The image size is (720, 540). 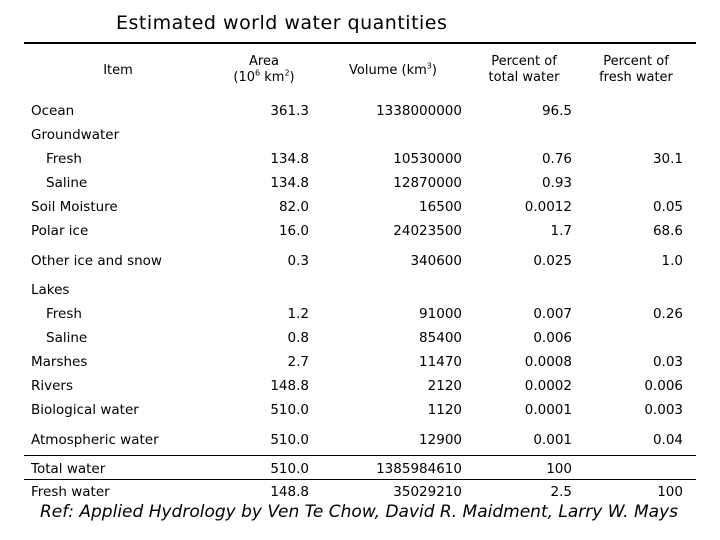 What do you see at coordinates (287, 73) in the screenshot?
I see `header-area-unit-exp: 2` at bounding box center [287, 73].